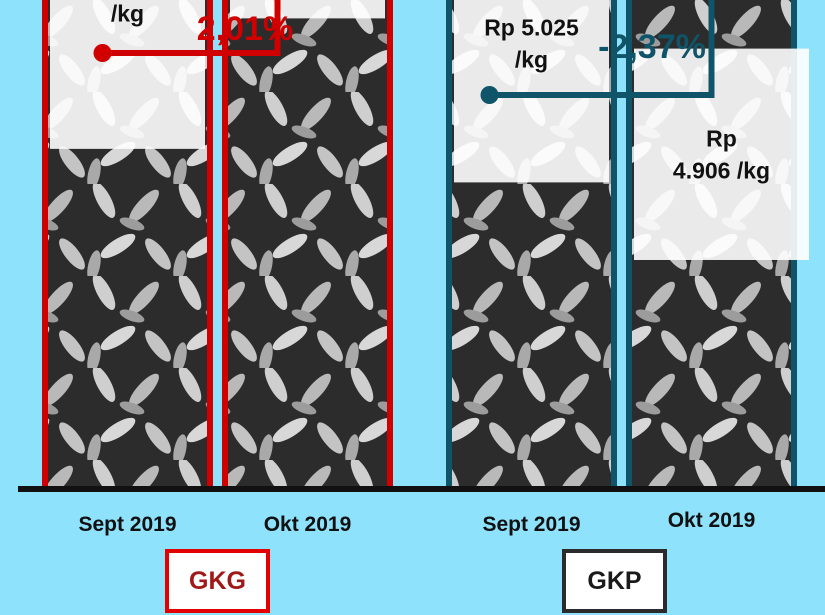  I want to click on group-label-gkg: GKG, so click(217, 581).